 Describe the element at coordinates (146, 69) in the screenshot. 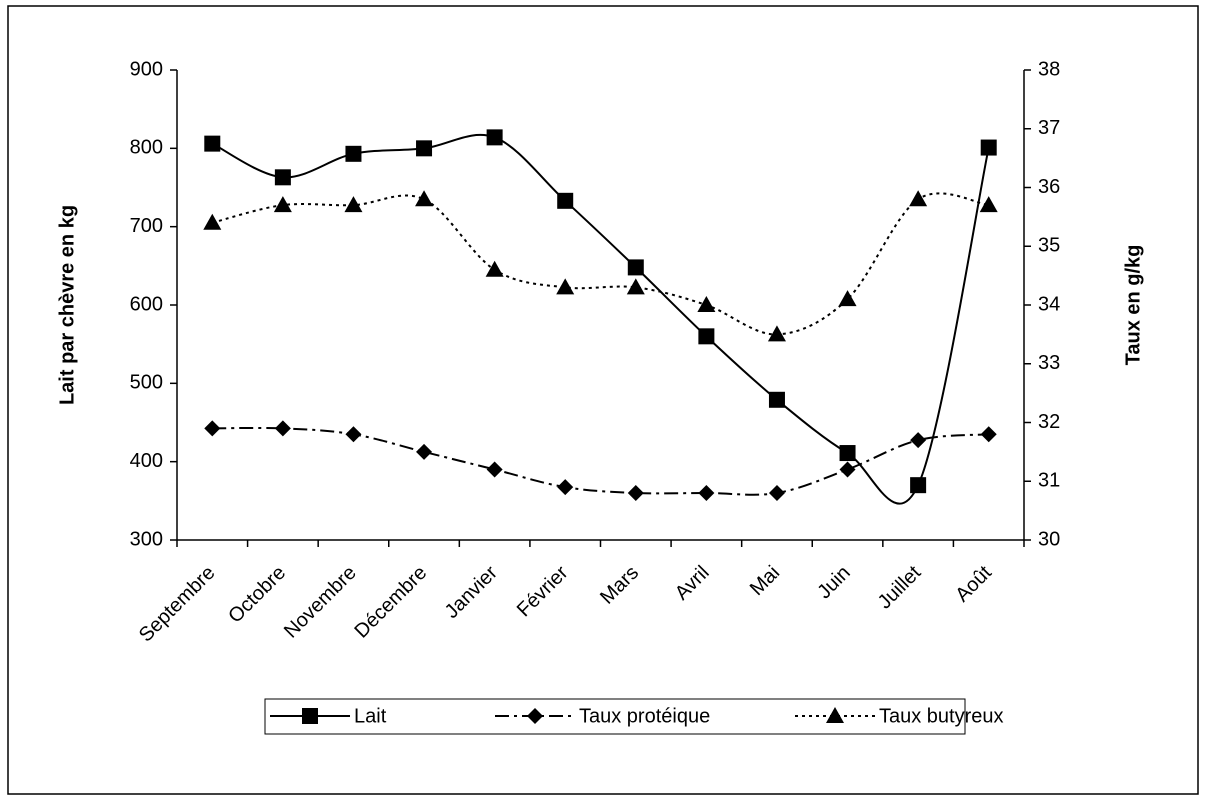

I see `y-tick-label: 900` at that location.